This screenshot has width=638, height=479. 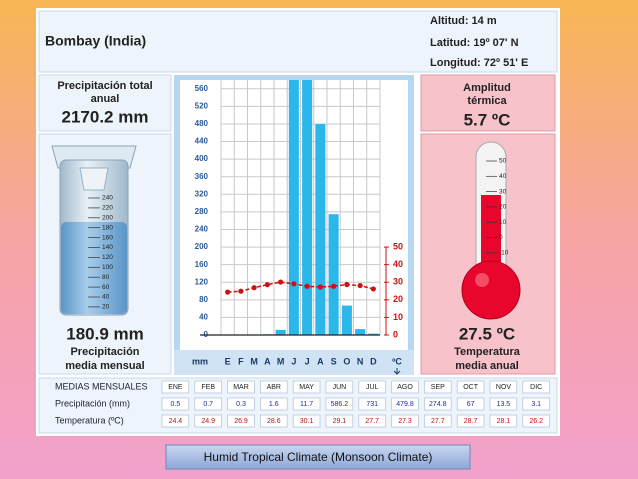 I want to click on y2-tick-label: 20, so click(x=398, y=299).